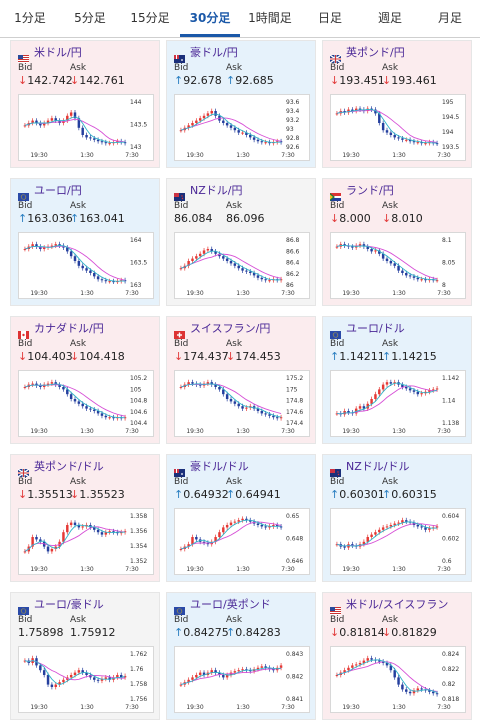 This screenshot has height=728, width=480. I want to click on bid-label: Bid, so click(25, 206).